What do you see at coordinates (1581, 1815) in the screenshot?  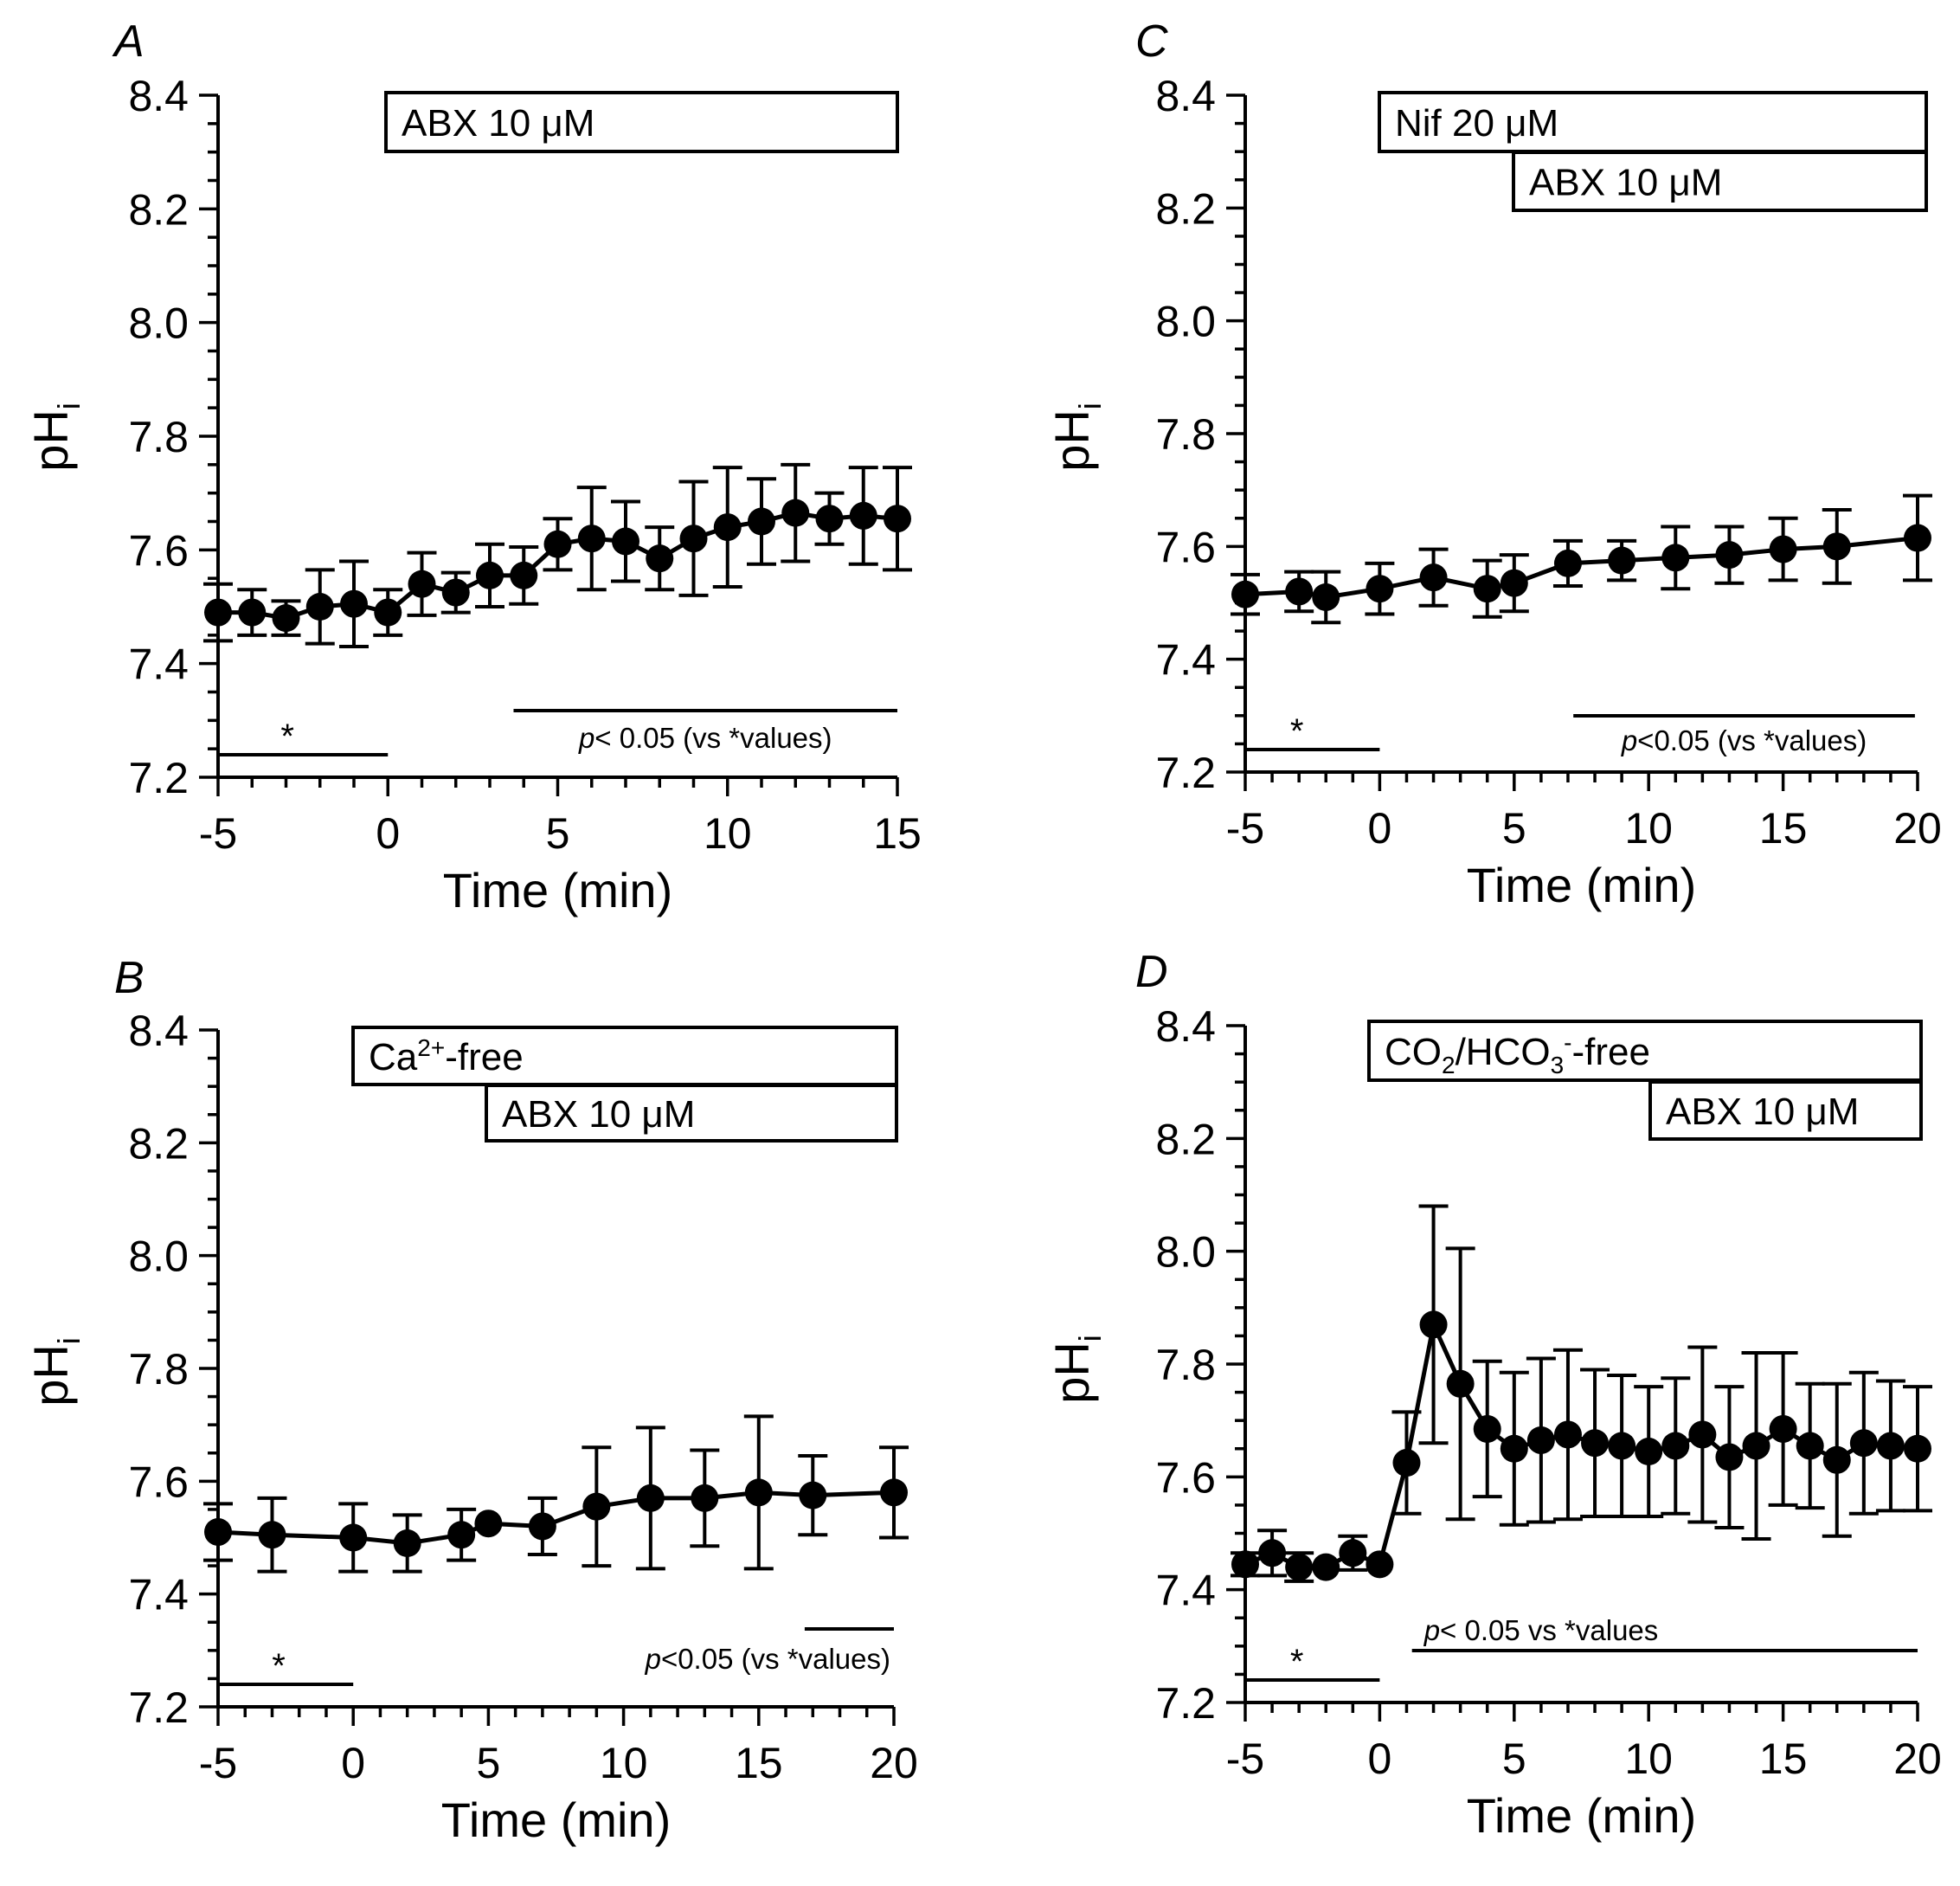 I see `x-axis-title: Time (min)` at bounding box center [1581, 1815].